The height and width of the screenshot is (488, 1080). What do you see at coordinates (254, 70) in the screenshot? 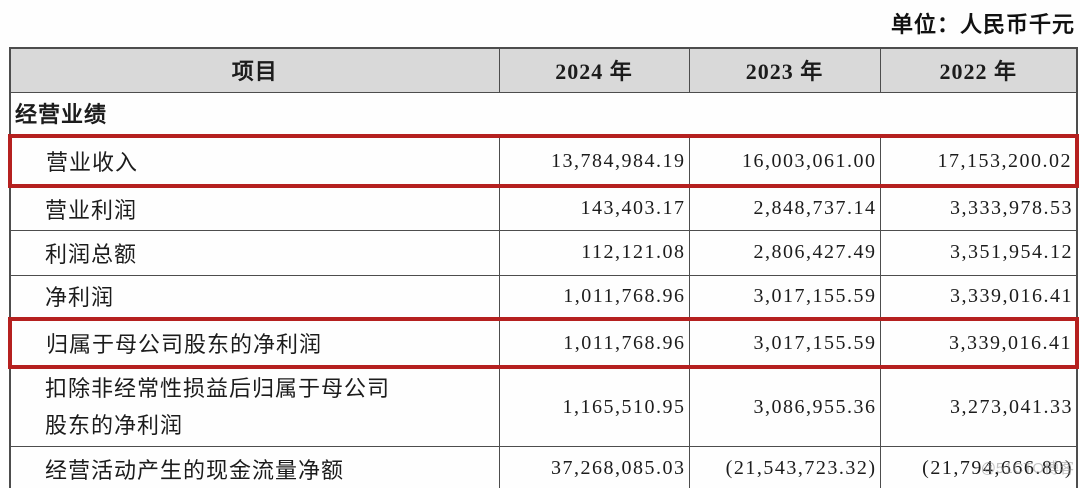
I see `col-header-item: 项目` at bounding box center [254, 70].